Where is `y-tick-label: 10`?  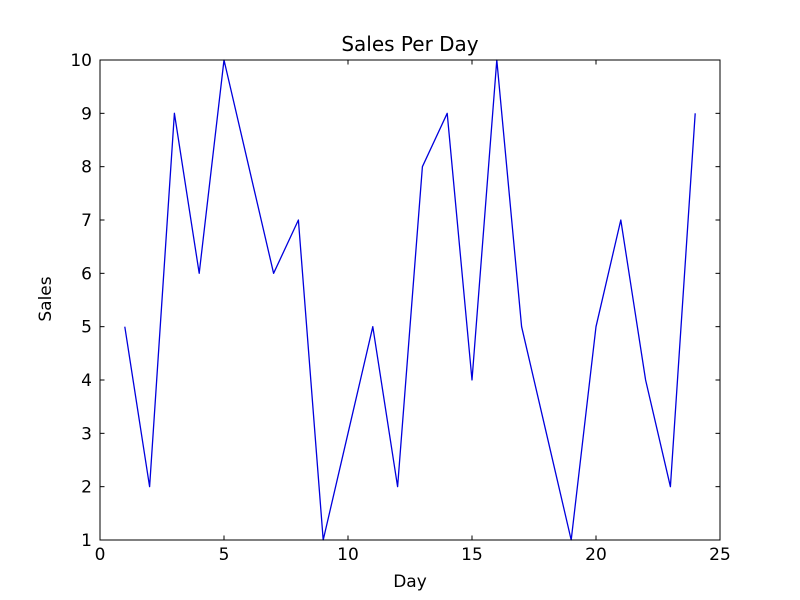 y-tick-label: 10 is located at coordinates (81, 61).